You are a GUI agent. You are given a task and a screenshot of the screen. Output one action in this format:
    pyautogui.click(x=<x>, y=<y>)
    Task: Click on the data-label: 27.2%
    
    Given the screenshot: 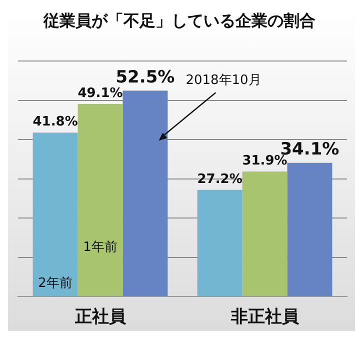 What is the action you would take?
    pyautogui.click(x=219, y=179)
    